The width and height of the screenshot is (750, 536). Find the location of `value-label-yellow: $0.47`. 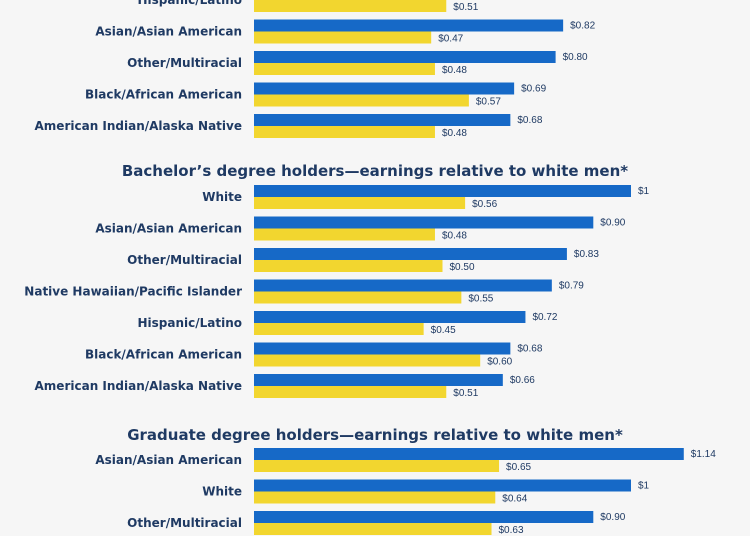

value-label-yellow: $0.47 is located at coordinates (450, 39).